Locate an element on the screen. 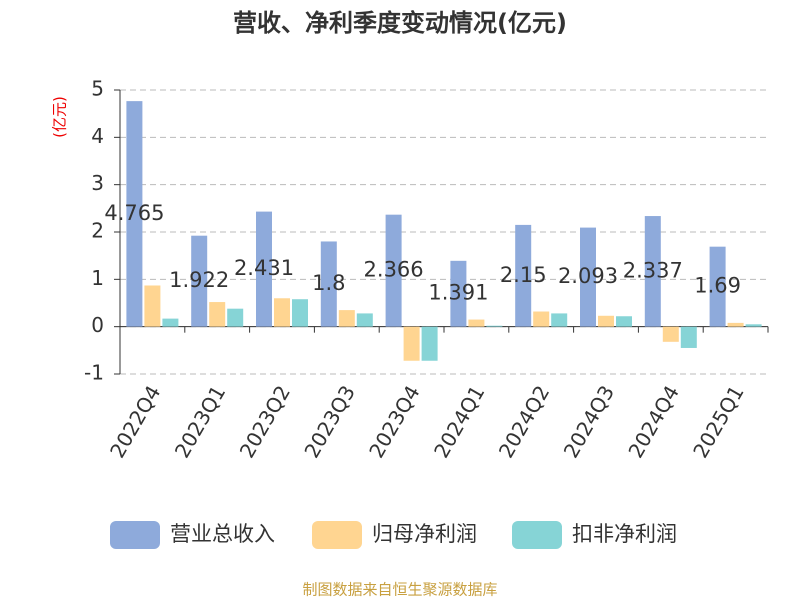 The width and height of the screenshot is (800, 604). x-tick-label: 2024Q2 is located at coordinates (524, 421).